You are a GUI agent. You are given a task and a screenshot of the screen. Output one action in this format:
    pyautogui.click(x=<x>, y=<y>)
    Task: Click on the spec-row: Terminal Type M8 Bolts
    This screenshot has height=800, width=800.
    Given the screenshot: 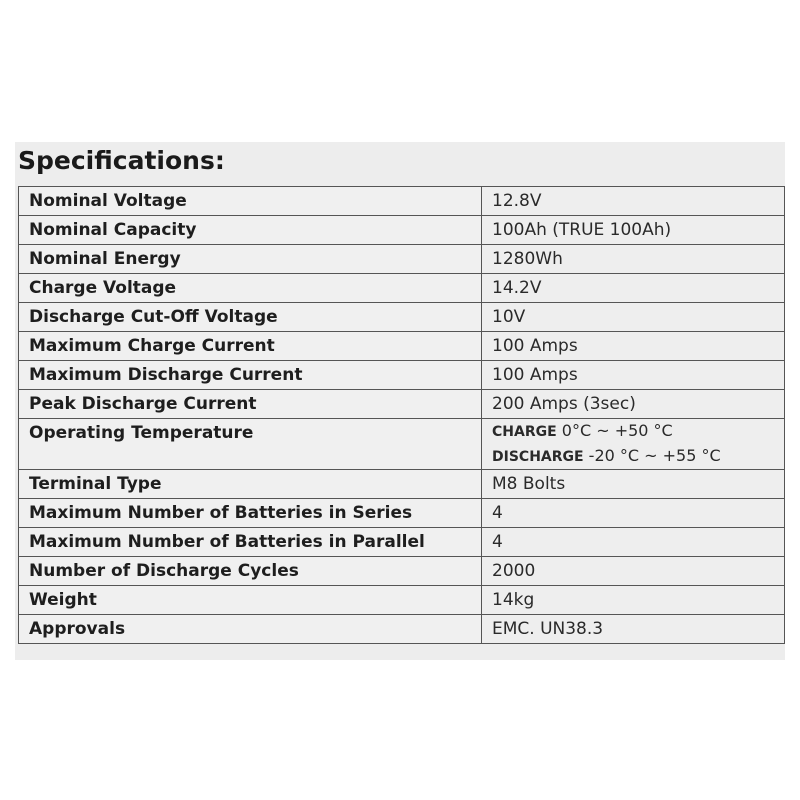 What is the action you would take?
    pyautogui.click(x=401, y=484)
    